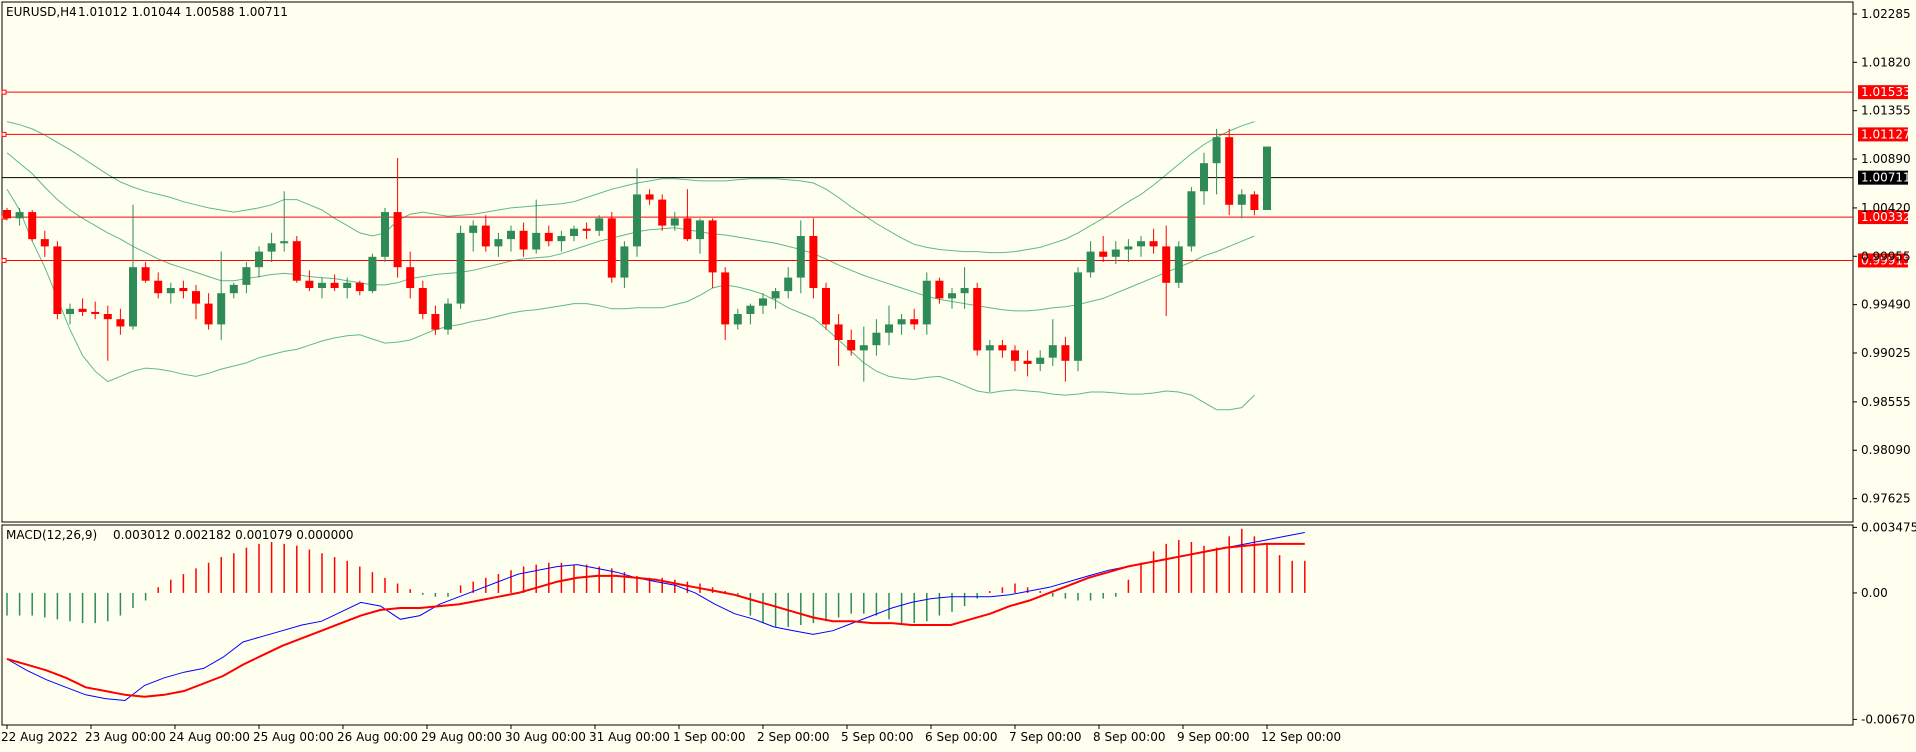 This screenshot has width=1916, height=752. I want to click on symbol-info: EURUSD,H4, so click(41, 12).